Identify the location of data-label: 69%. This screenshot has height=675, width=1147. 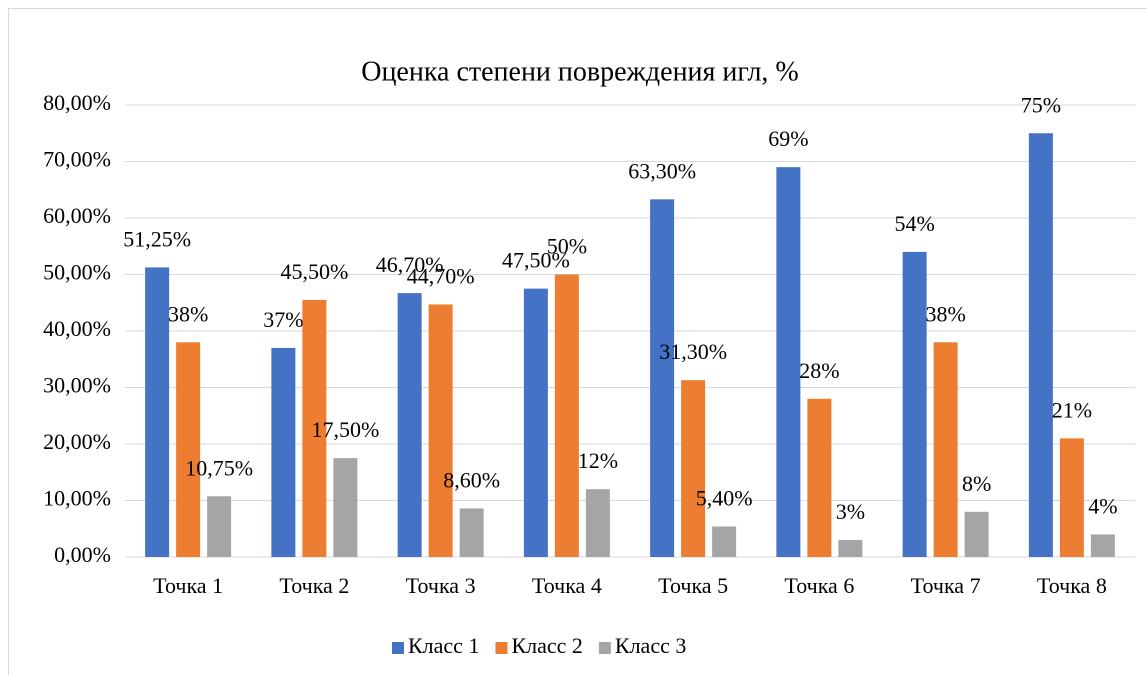
(788, 138).